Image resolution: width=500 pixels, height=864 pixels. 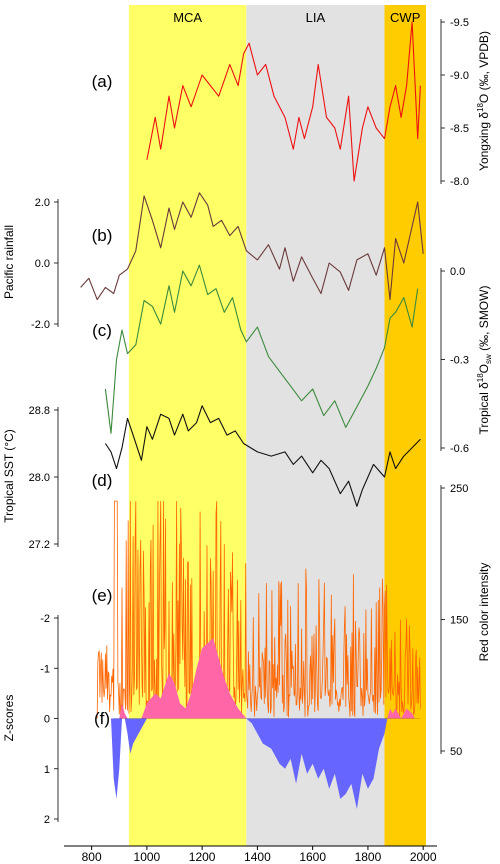 What do you see at coordinates (102, 480) in the screenshot?
I see `panel-label-d: (d)` at bounding box center [102, 480].